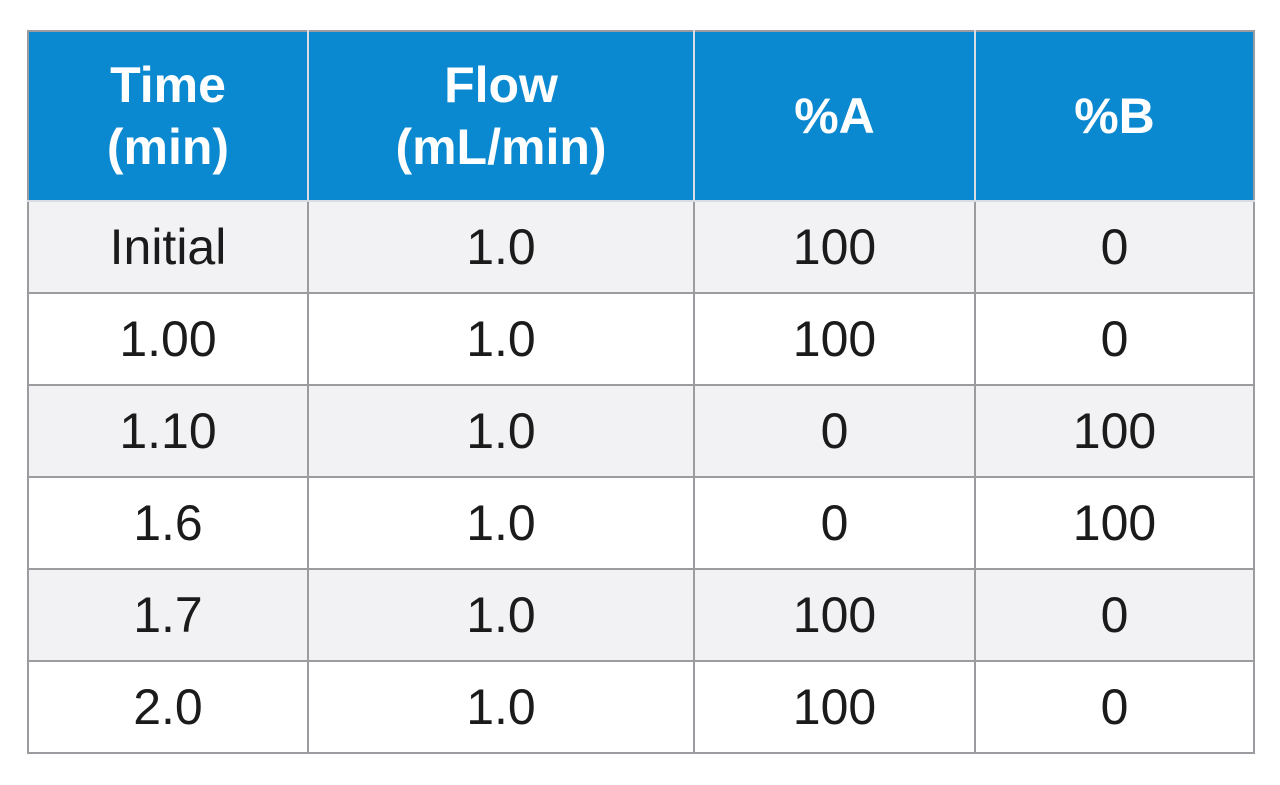 The height and width of the screenshot is (785, 1280). I want to click on cell-time: 2.0, so click(168, 707).